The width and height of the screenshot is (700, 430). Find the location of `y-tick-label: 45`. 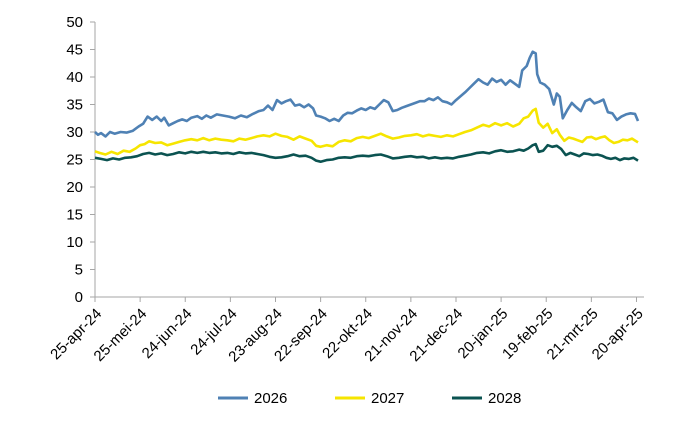

y-tick-label: 45 is located at coordinates (74, 50).